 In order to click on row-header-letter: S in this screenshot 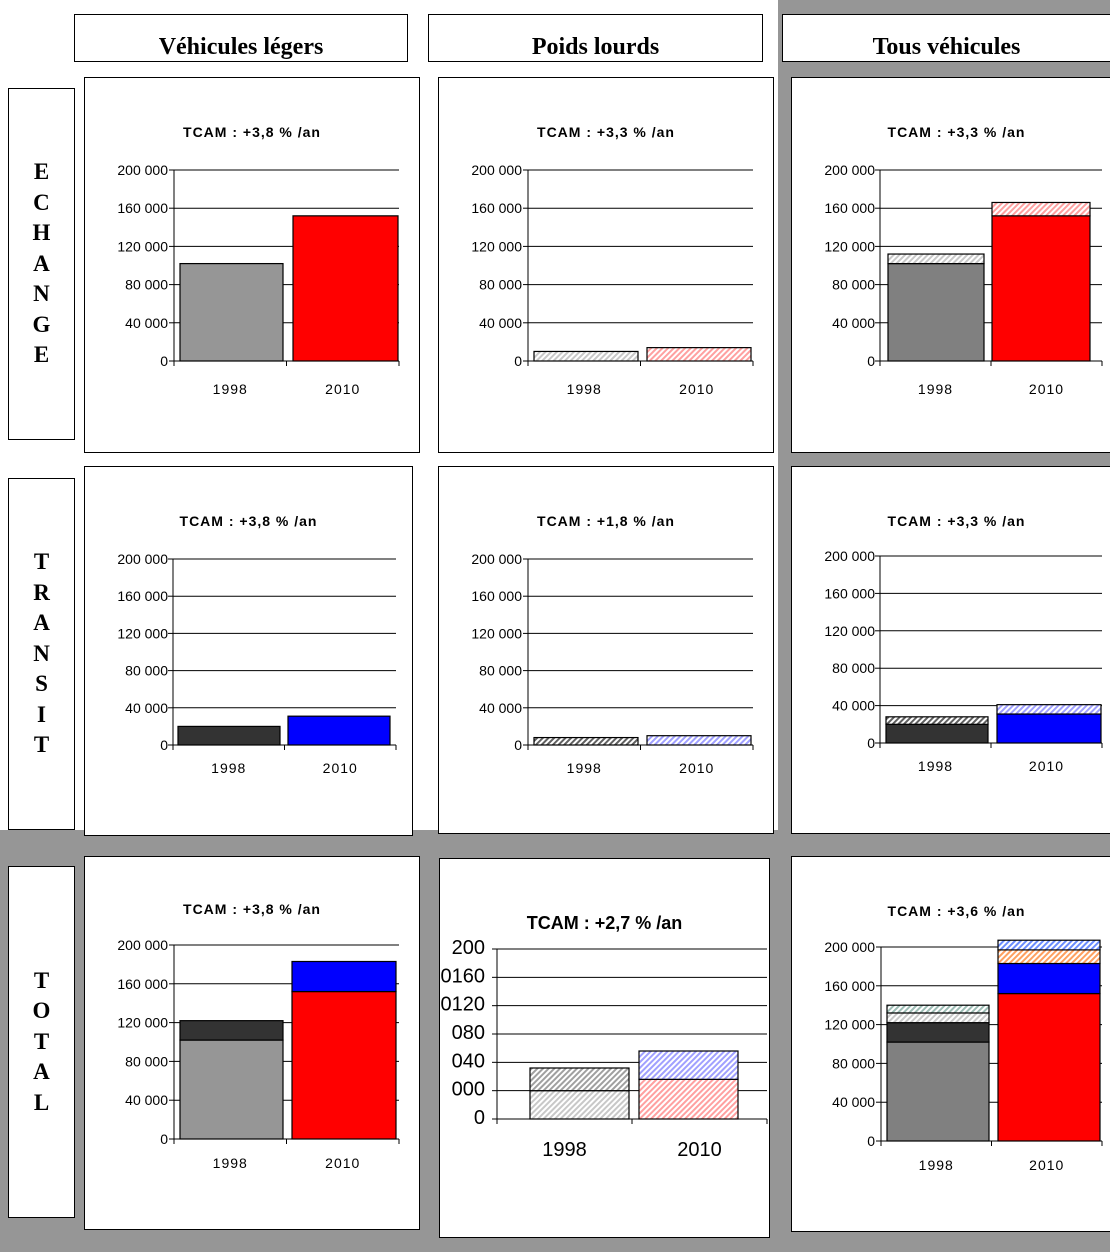, I will do `click(41, 684)`.